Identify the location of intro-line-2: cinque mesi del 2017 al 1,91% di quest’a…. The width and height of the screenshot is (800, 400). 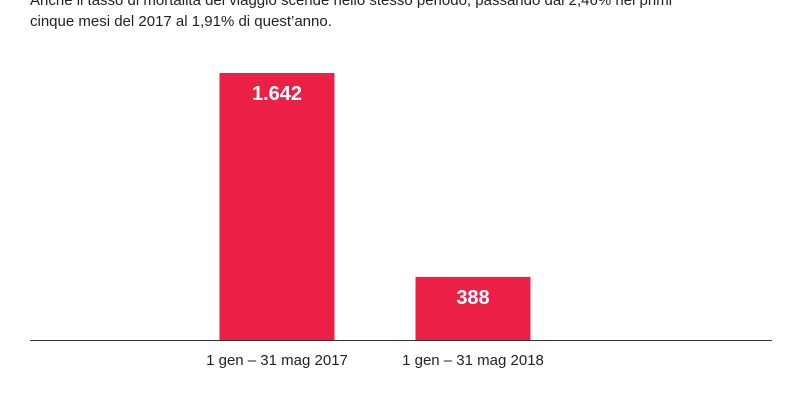
(181, 21).